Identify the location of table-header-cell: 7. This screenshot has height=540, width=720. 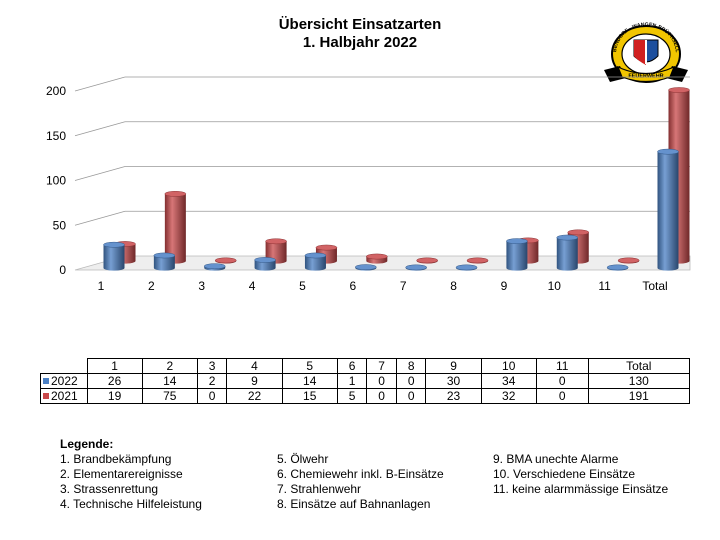
(381, 366).